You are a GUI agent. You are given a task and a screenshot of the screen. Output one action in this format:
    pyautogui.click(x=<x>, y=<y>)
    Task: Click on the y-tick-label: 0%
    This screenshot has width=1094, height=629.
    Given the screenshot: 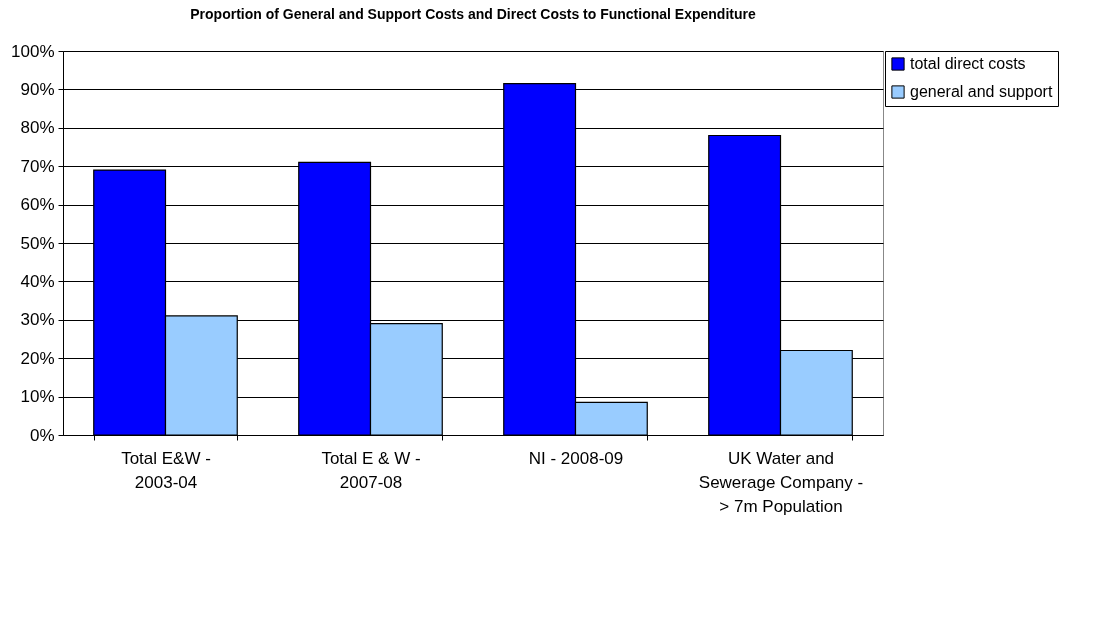 What is the action you would take?
    pyautogui.click(x=42, y=435)
    